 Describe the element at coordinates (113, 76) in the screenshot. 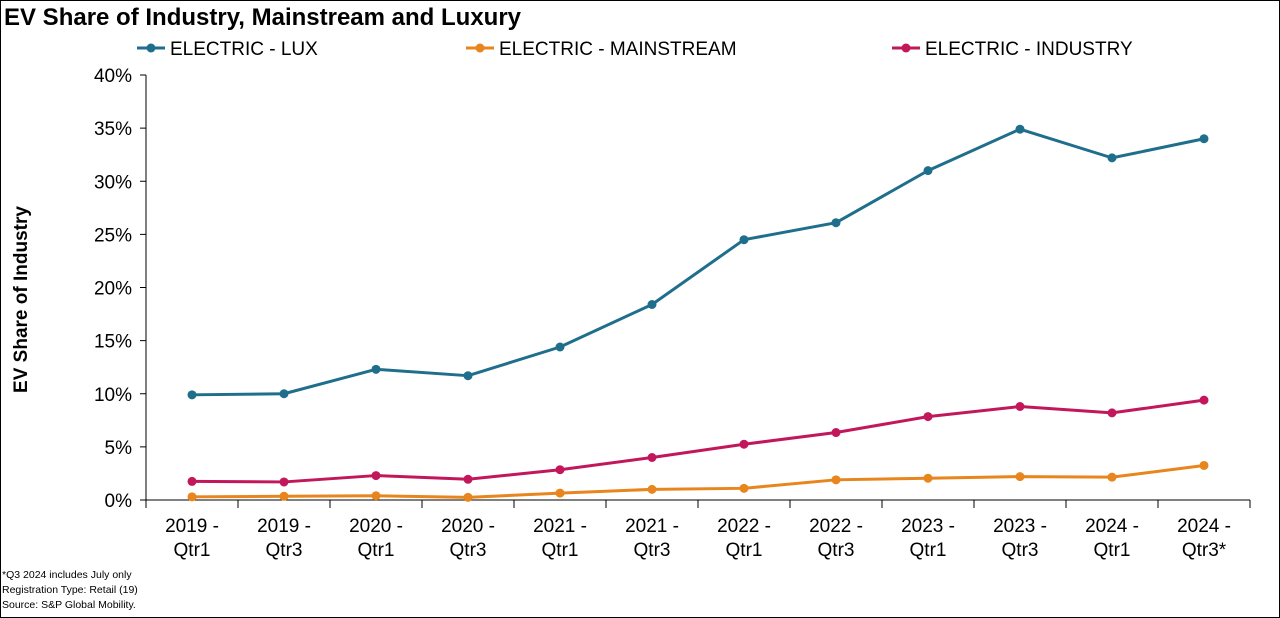

I see `y-tick-label: 40%` at that location.